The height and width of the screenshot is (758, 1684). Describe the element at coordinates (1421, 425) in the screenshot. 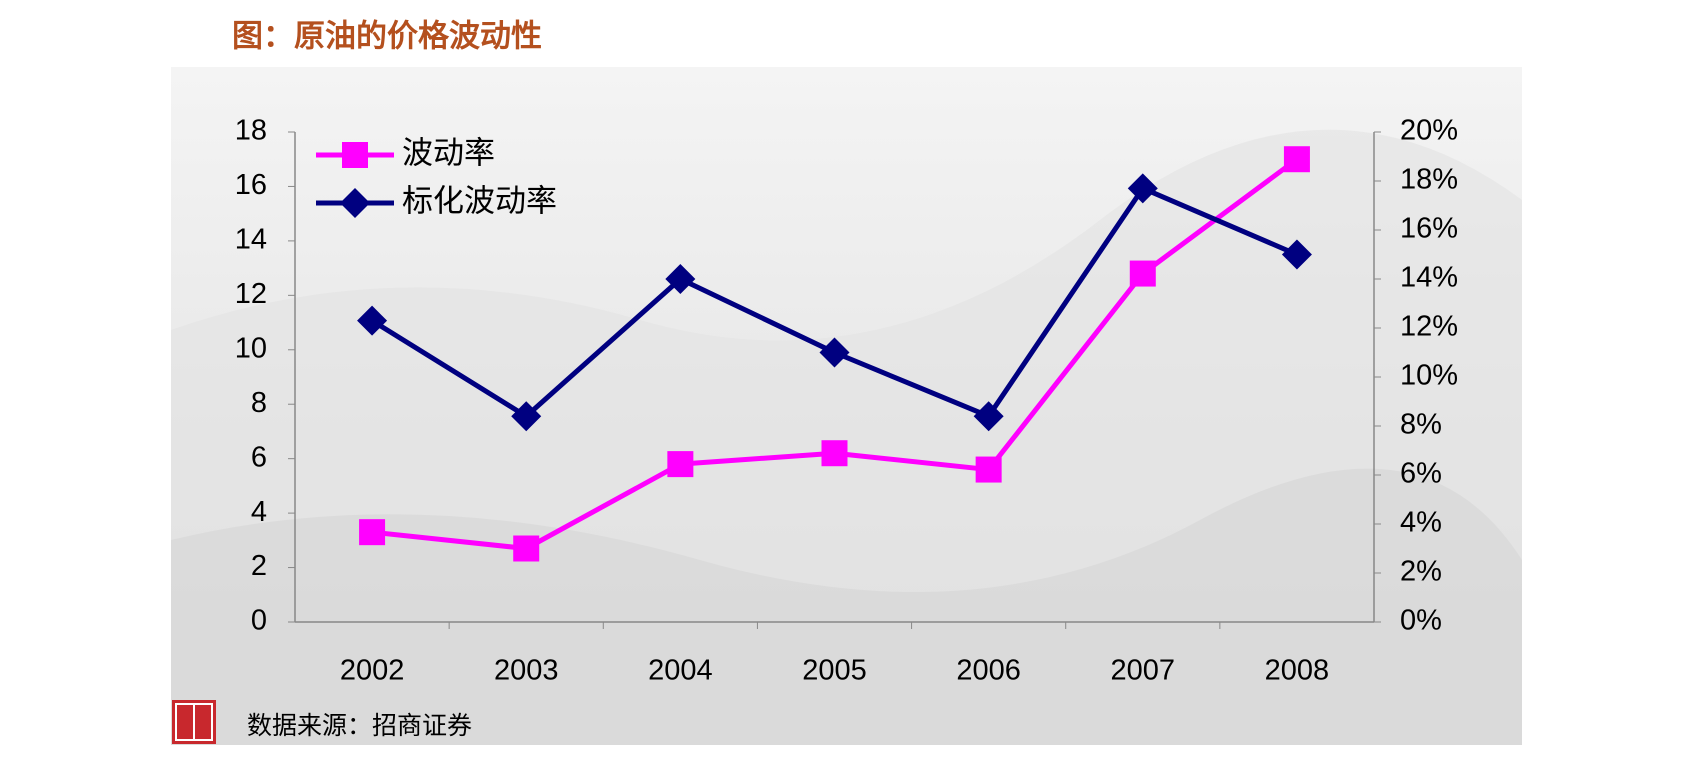

I see `y2-tick-label: 8%` at that location.